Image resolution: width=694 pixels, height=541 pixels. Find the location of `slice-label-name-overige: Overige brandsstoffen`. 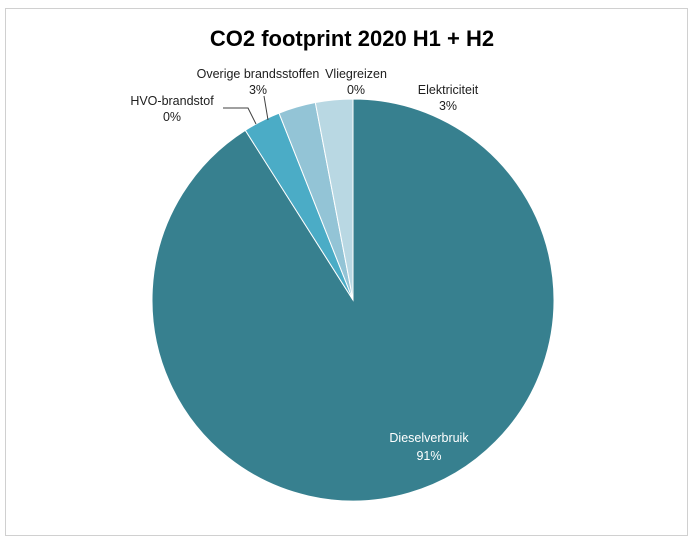

slice-label-name-overige: Overige brandsstoffen is located at coordinates (258, 74).